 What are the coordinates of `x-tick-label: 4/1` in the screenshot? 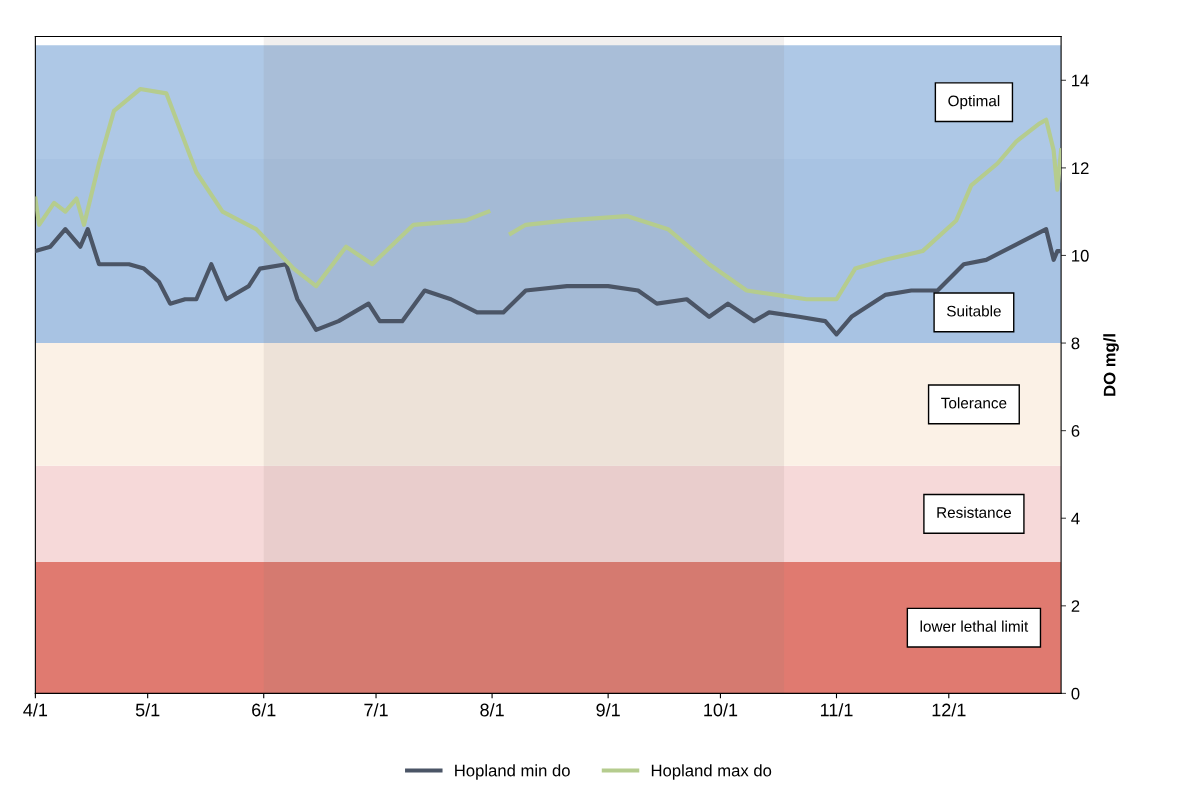 It's located at (35, 710).